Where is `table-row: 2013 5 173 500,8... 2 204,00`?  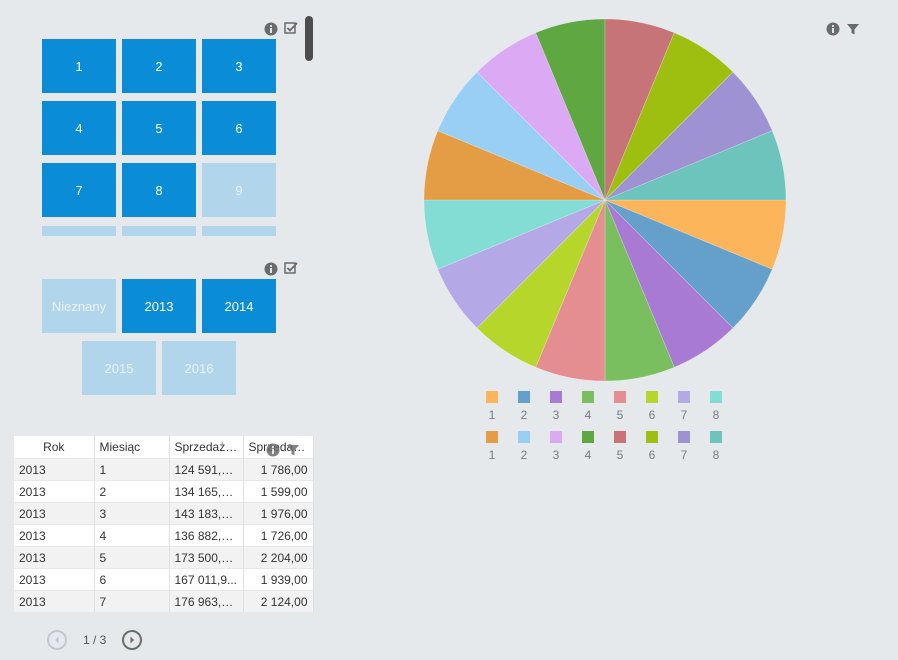
table-row: 2013 5 173 500,8... 2 204,00 is located at coordinates (164, 557).